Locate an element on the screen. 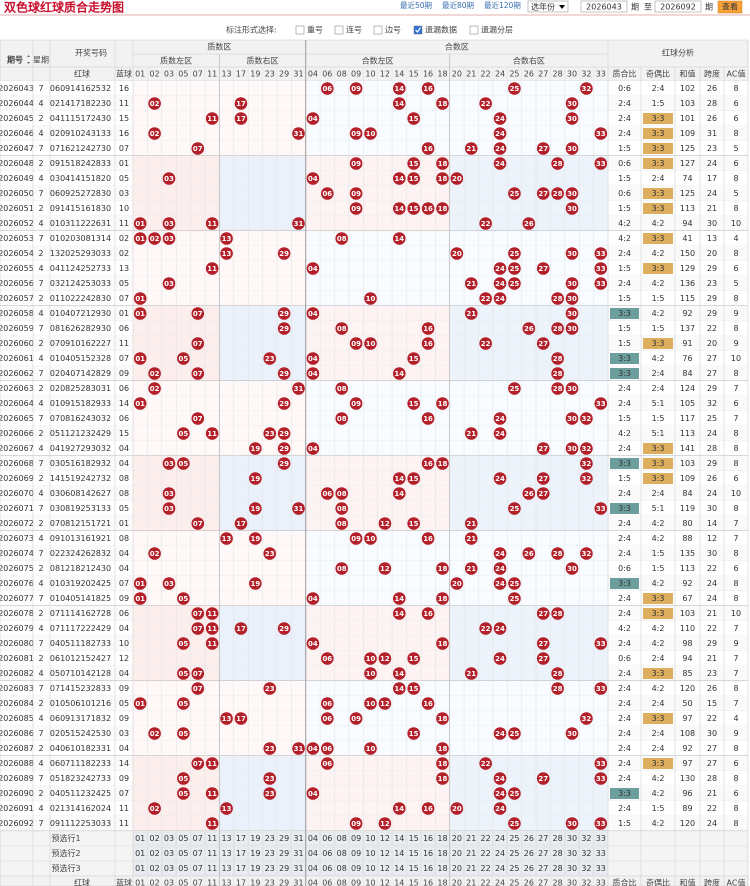 The width and height of the screenshot is (750, 886). preselect-number: 31 is located at coordinates (298, 853).